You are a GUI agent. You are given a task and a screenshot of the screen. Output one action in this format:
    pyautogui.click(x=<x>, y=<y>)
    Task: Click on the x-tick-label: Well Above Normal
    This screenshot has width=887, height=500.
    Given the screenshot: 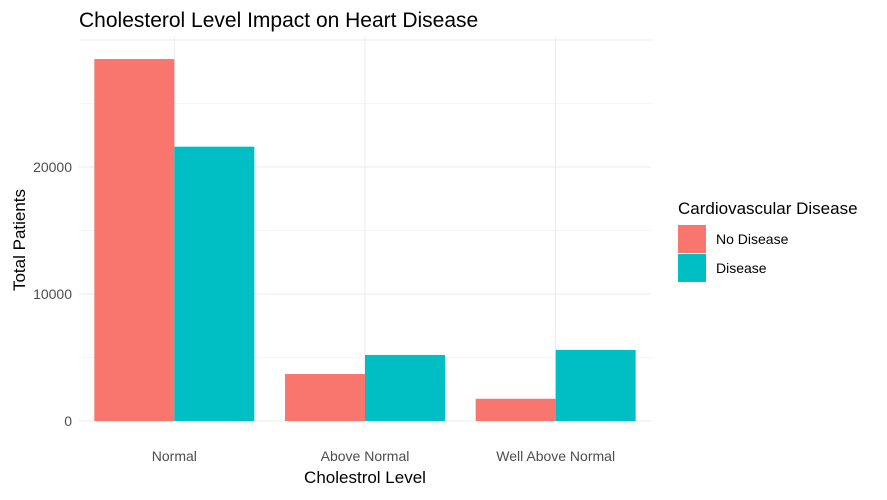 What is the action you would take?
    pyautogui.click(x=555, y=456)
    